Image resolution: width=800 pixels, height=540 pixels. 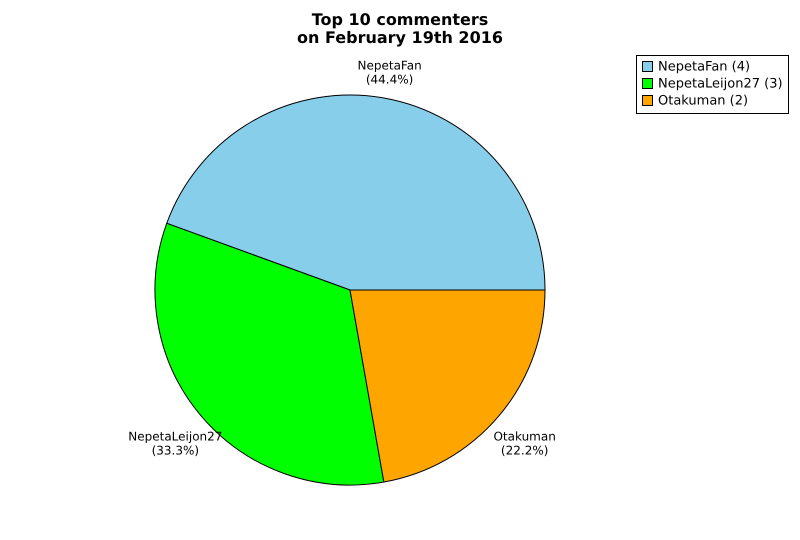 I want to click on legend-label: Otakuman (2), so click(x=703, y=101).